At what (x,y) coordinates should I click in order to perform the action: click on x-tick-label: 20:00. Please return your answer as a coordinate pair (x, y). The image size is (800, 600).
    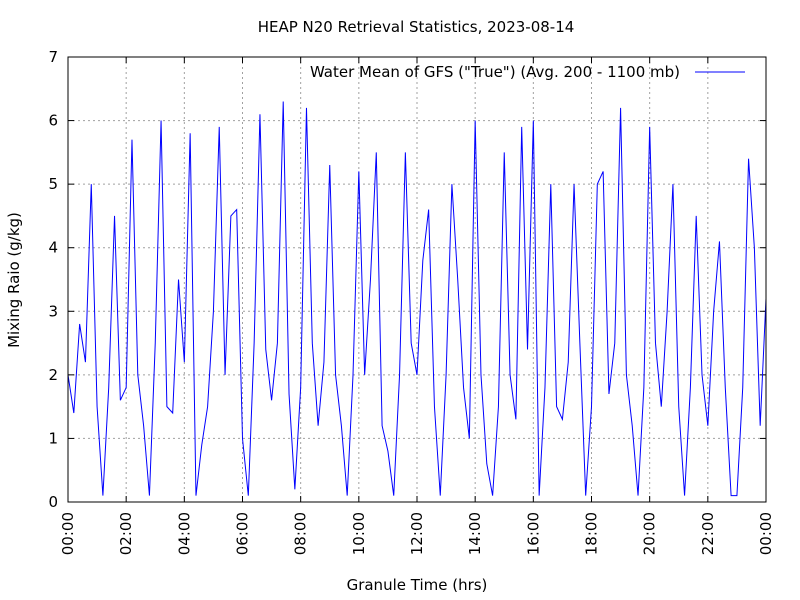
    Looking at the image, I should click on (650, 533).